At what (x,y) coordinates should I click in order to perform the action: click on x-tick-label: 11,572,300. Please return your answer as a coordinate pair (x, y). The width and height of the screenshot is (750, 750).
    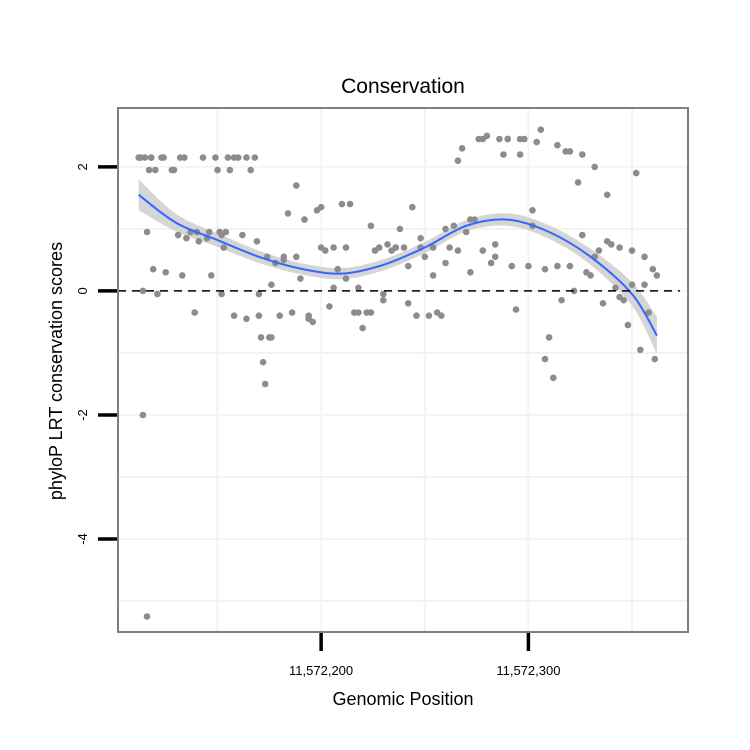
    Looking at the image, I should click on (528, 670).